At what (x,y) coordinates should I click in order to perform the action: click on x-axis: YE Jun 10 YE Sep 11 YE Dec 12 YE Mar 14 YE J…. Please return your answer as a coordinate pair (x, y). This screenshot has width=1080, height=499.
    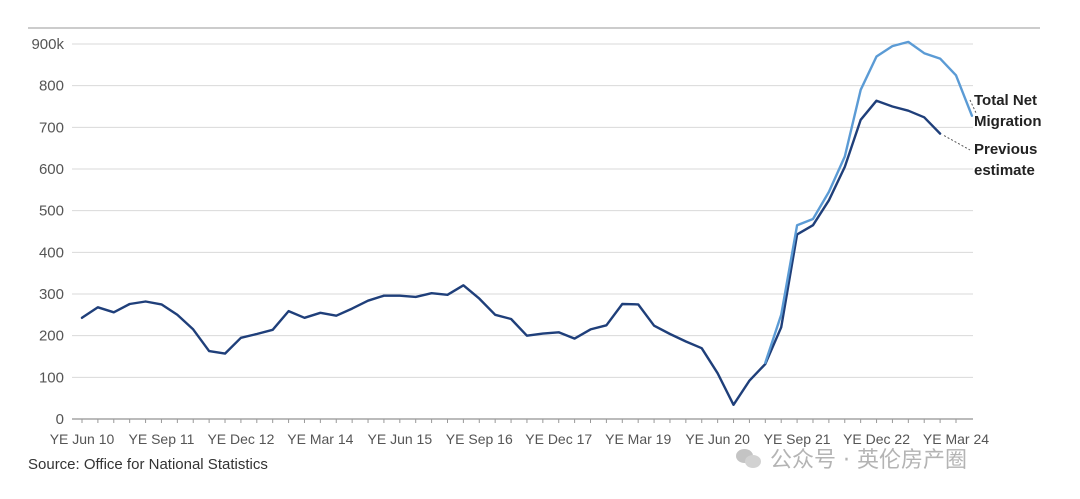
    Looking at the image, I should click on (519, 432).